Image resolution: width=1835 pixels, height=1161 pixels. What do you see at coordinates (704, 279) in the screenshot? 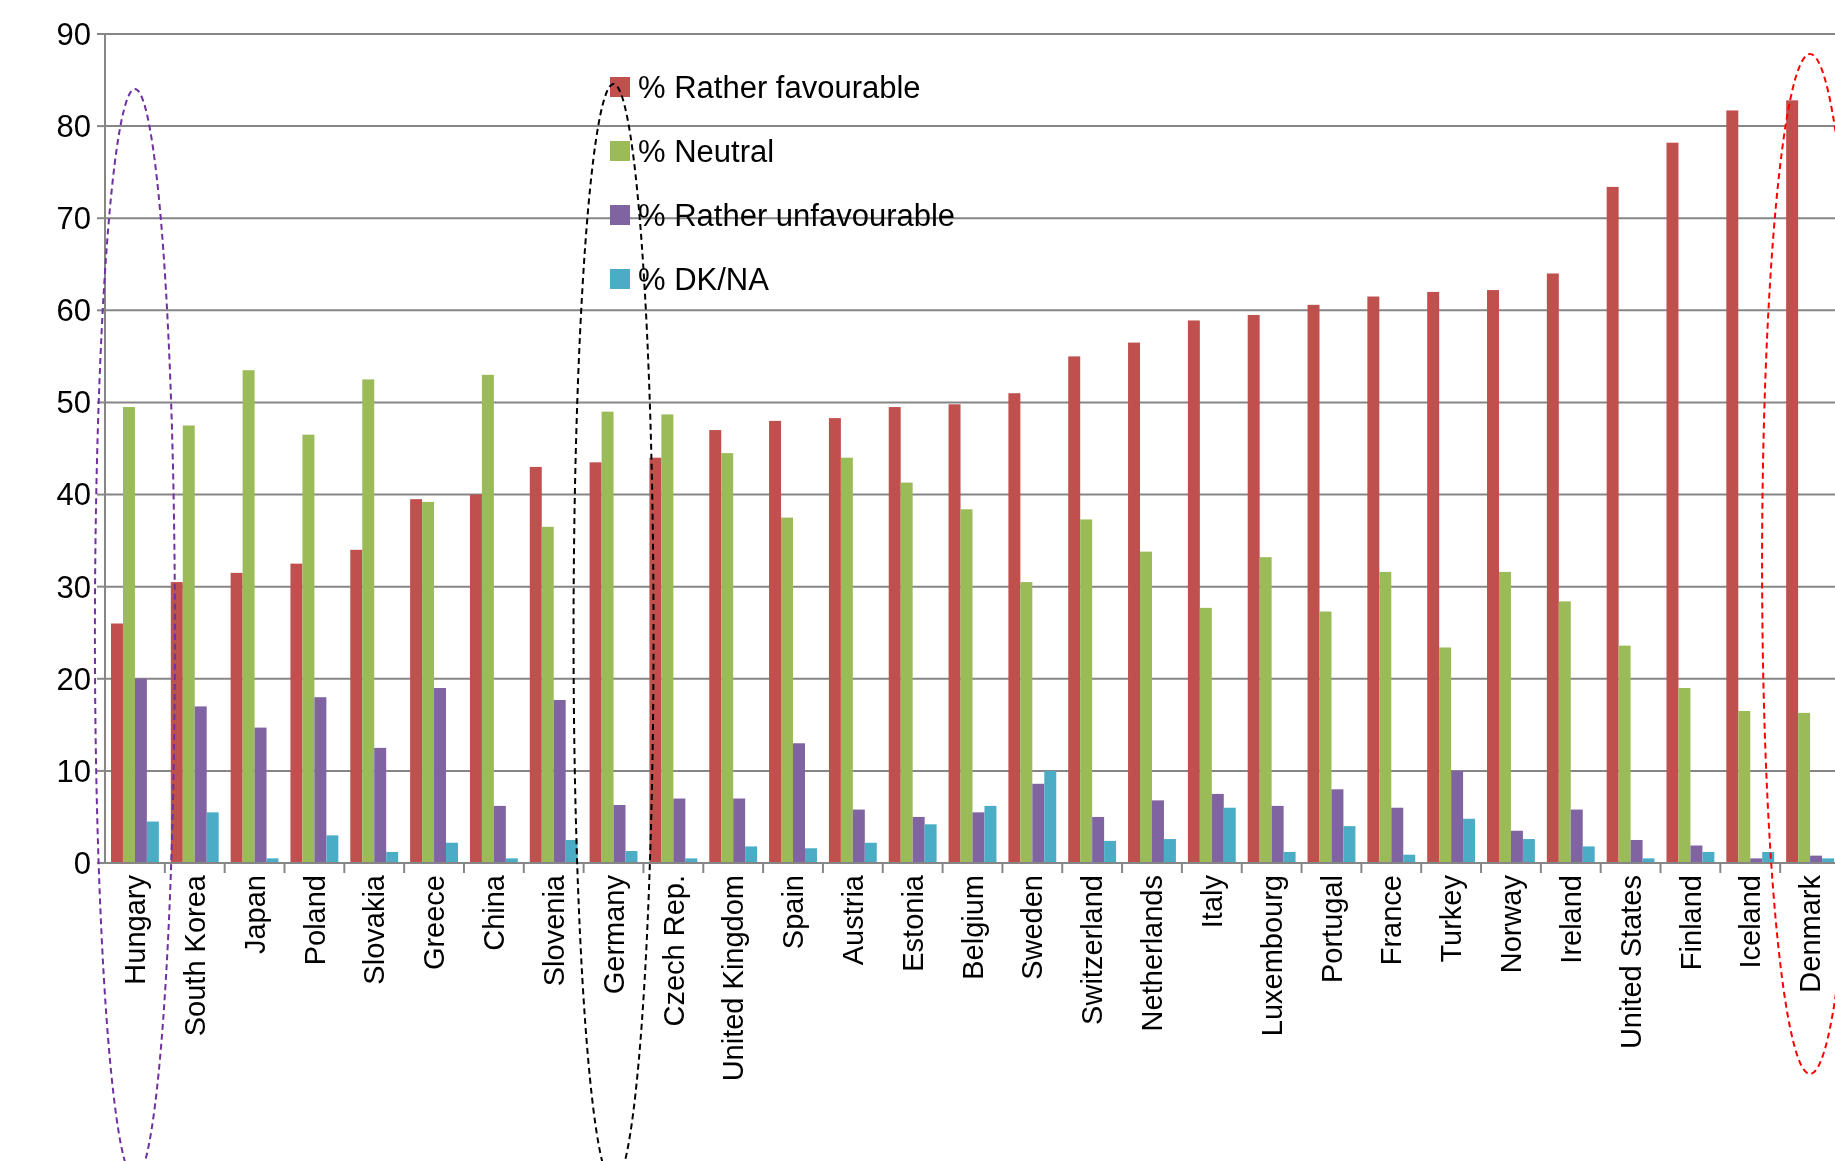
I see `legend-label: % DK/NA` at bounding box center [704, 279].